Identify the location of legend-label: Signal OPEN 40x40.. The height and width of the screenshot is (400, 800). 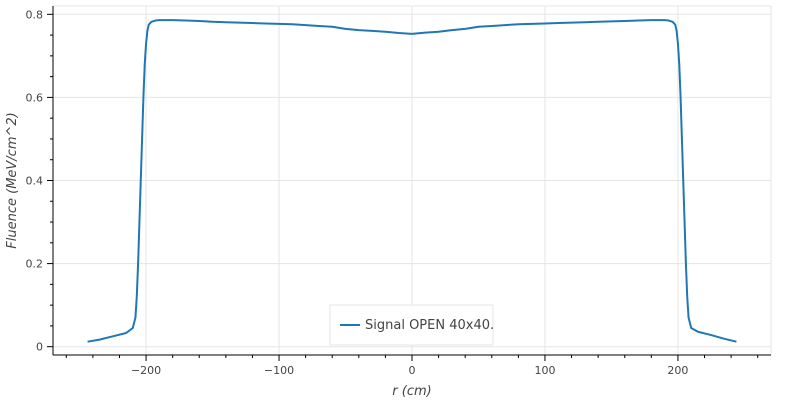
(429, 325).